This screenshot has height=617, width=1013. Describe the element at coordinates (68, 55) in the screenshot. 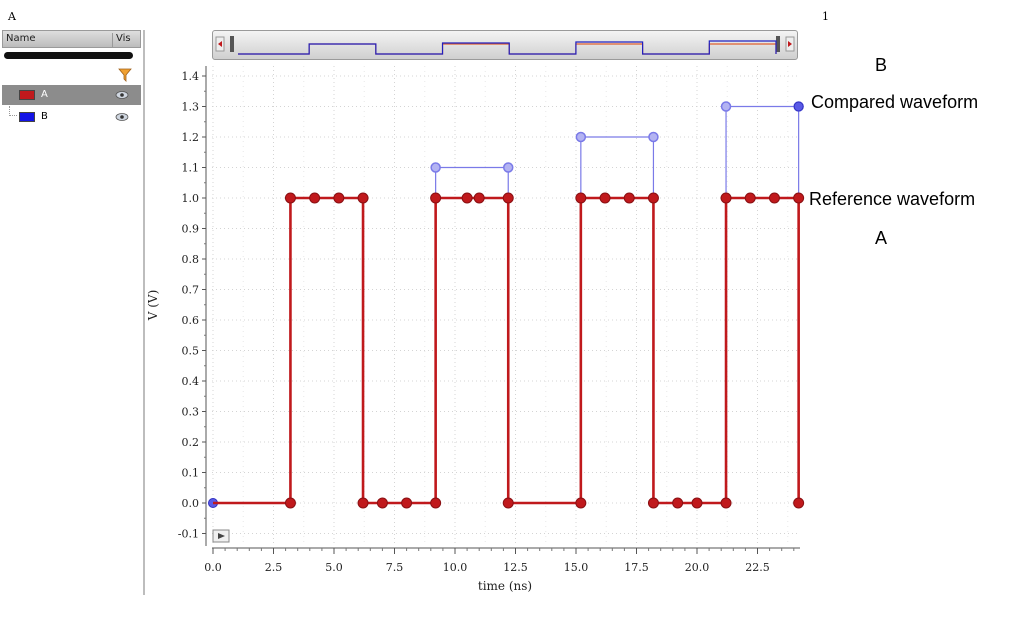

I see `horizontal-scrollbar` at that location.